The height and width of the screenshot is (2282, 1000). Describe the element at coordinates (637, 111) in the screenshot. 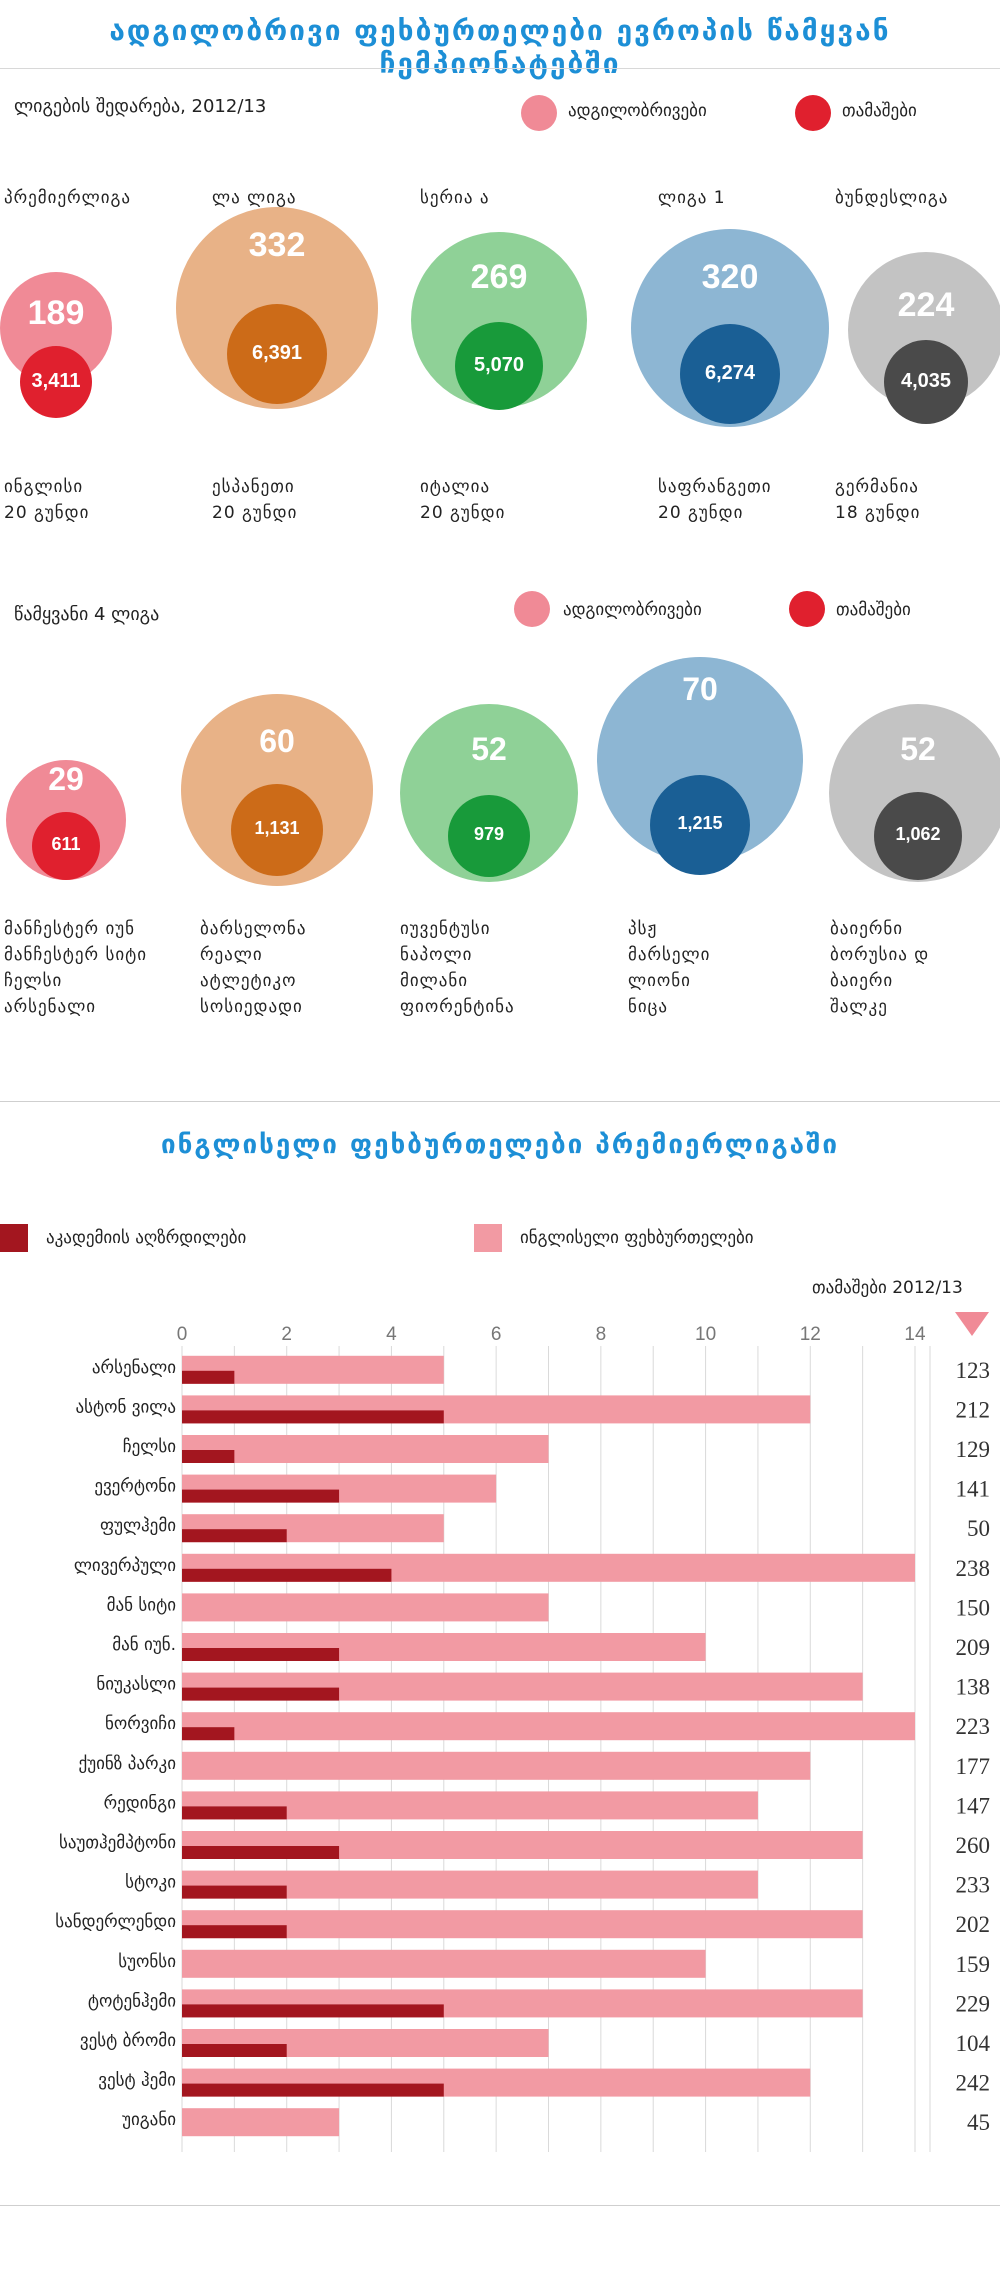

I see `legend-local-label: ადგილობრივები` at that location.